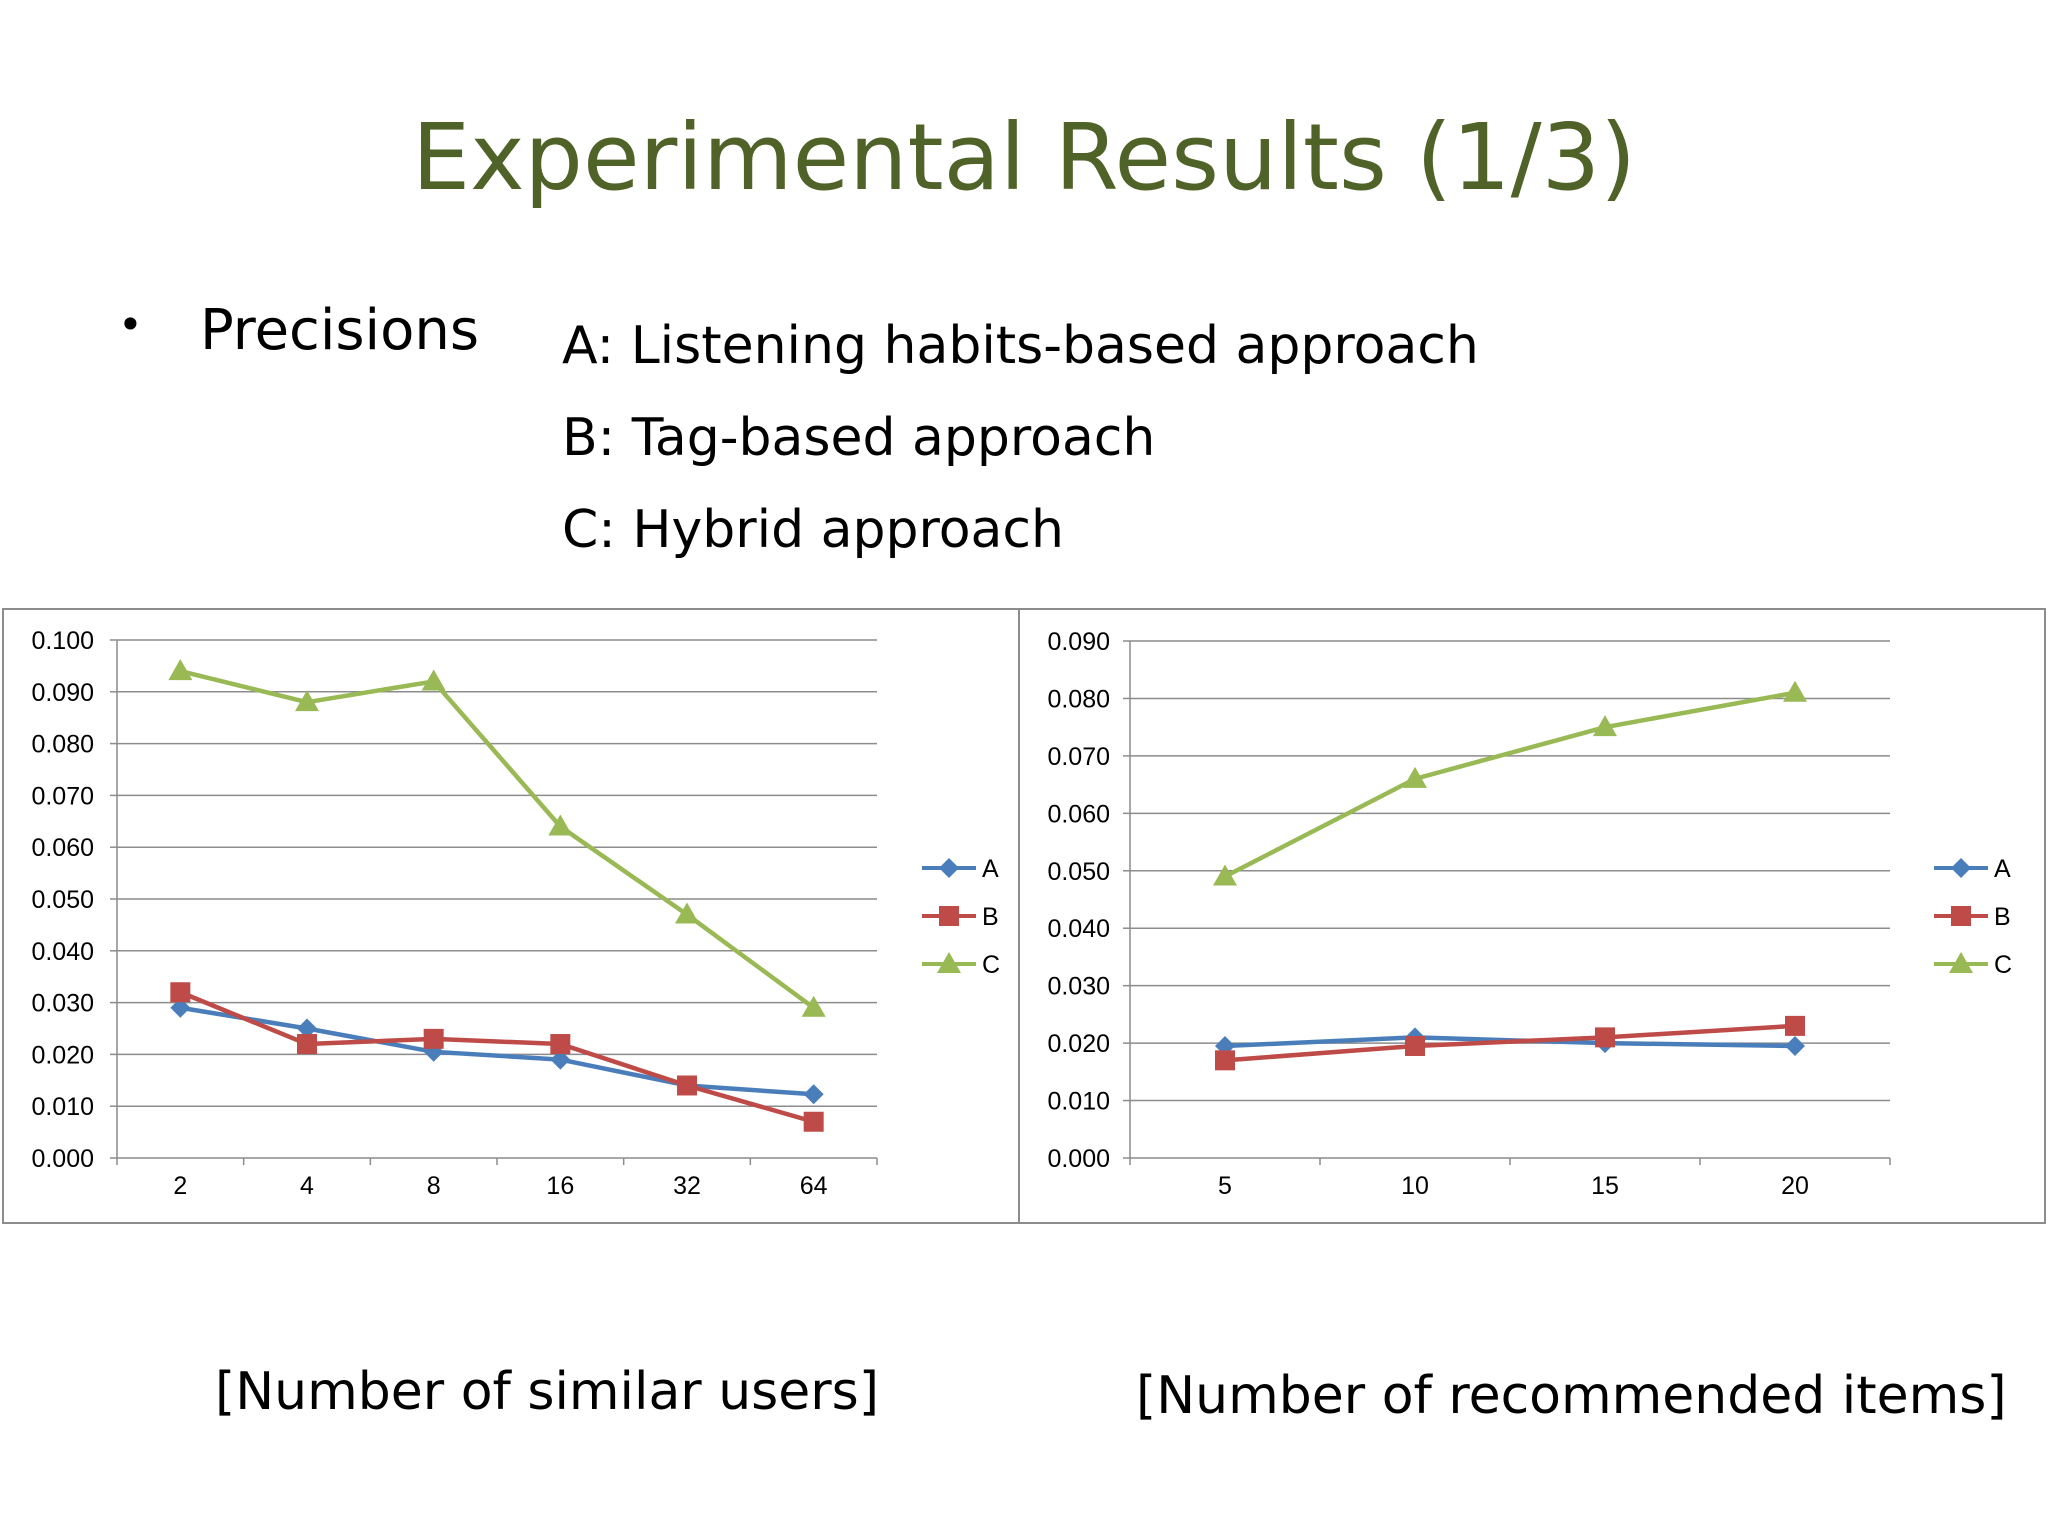  What do you see at coordinates (180, 1186) in the screenshot?
I see `x-tick-label: 2` at bounding box center [180, 1186].